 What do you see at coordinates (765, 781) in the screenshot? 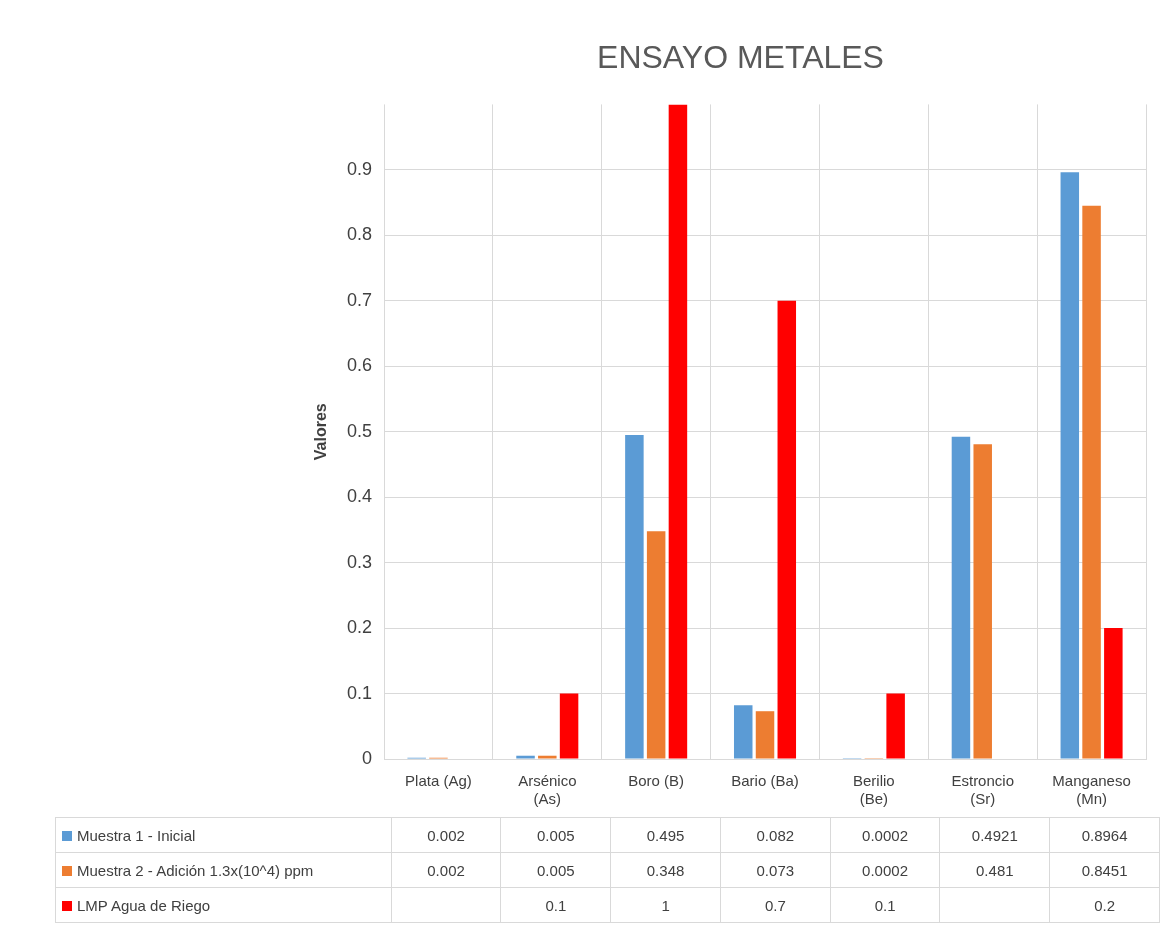
I see `x-tick-label: Bario (Ba)` at bounding box center [765, 781].